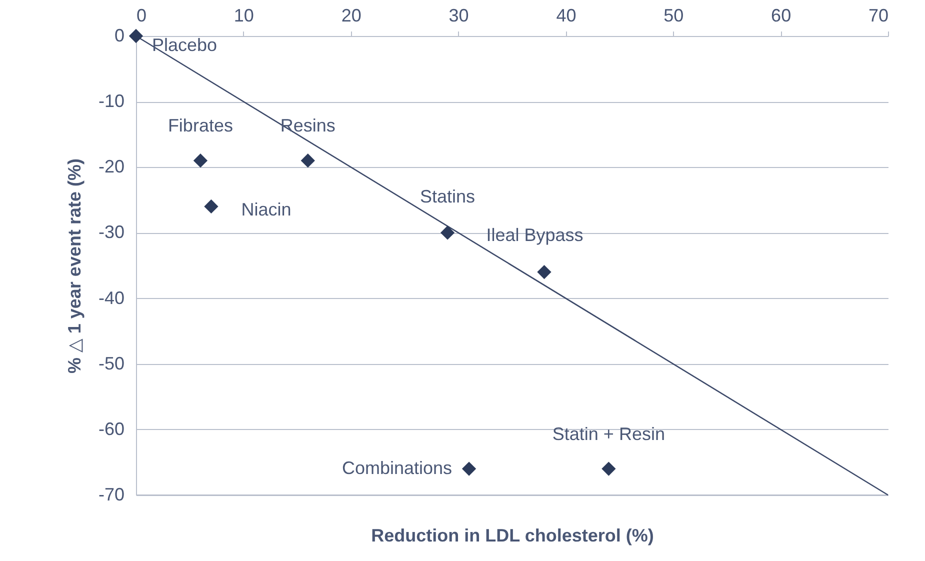 The width and height of the screenshot is (925, 561). What do you see at coordinates (674, 16) in the screenshot?
I see `x-tick-label: 50` at bounding box center [674, 16].